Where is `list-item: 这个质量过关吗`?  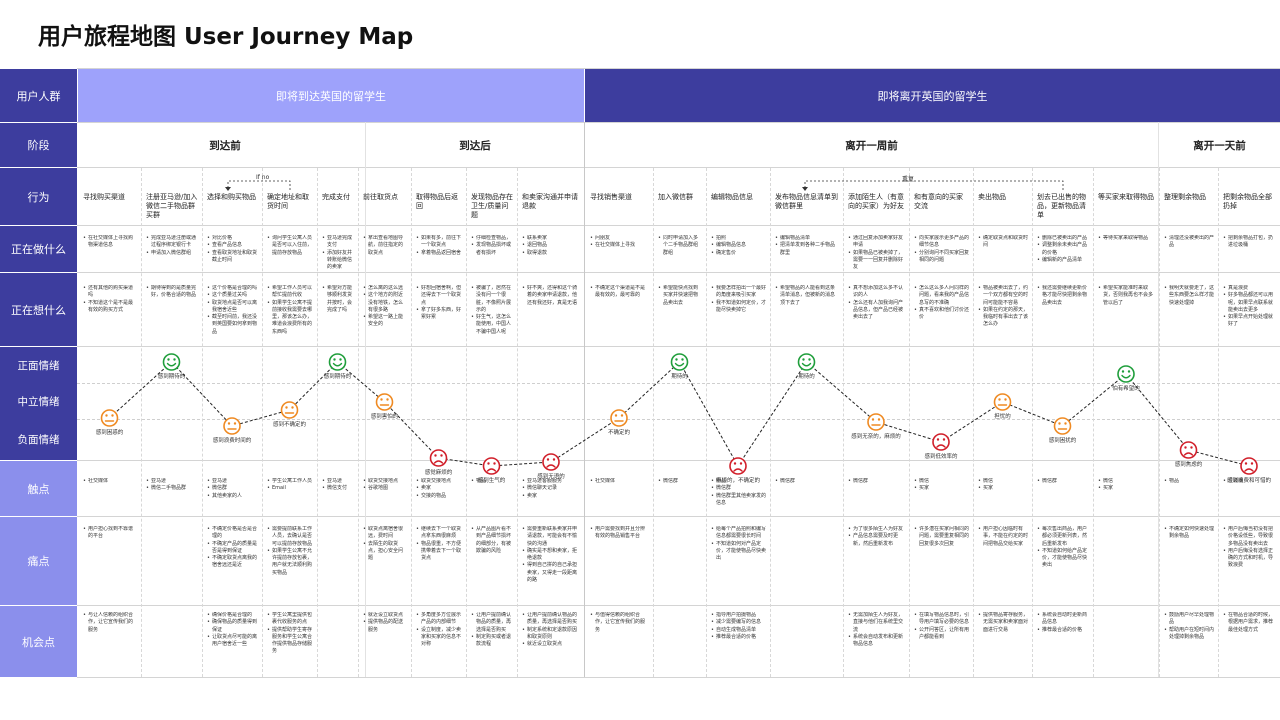 list-item: 这个质量过关吗 is located at coordinates (232, 296).